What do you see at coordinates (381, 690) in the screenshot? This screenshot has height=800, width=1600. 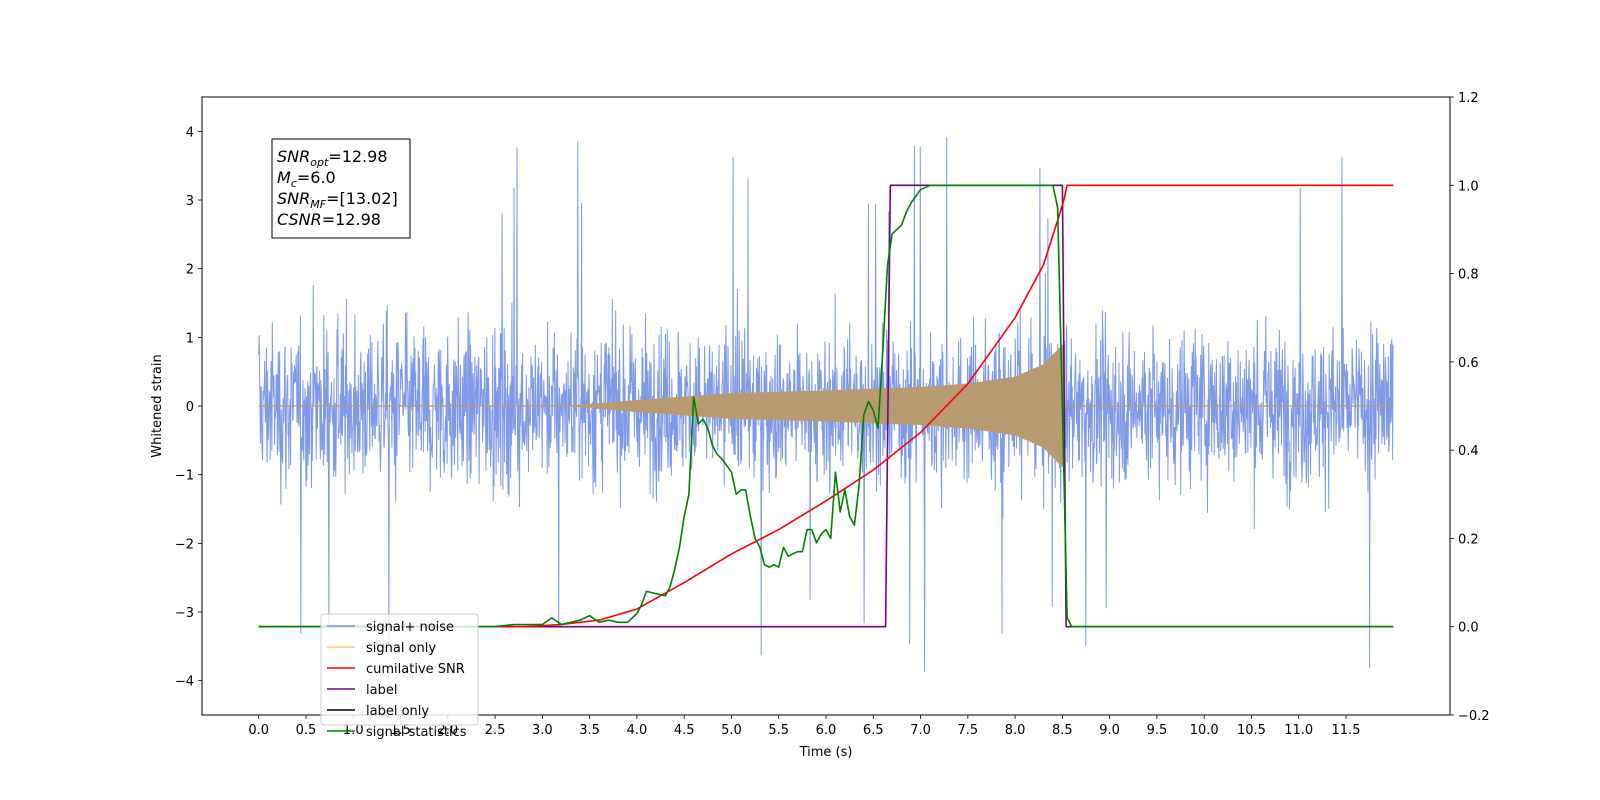 I see `legend-label: label` at bounding box center [381, 690].